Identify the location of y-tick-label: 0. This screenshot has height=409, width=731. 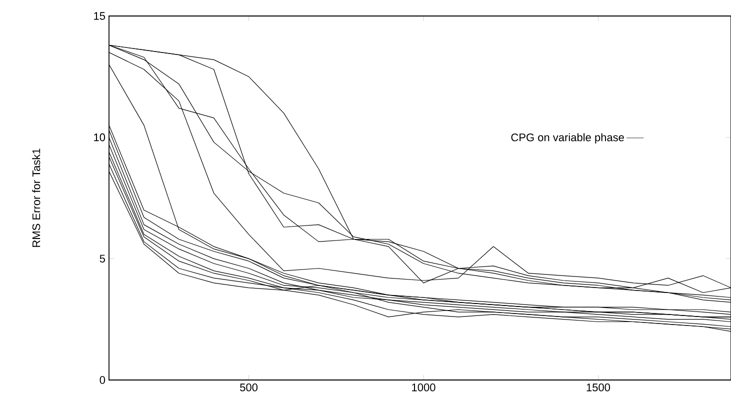
(103, 380).